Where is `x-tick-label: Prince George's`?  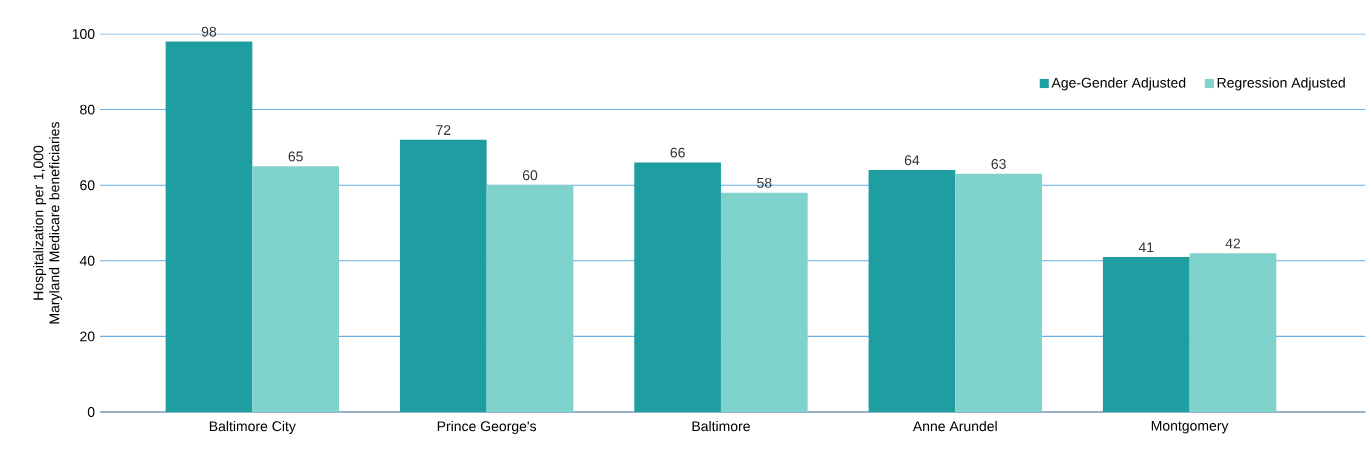
x-tick-label: Prince George's is located at coordinates (487, 427).